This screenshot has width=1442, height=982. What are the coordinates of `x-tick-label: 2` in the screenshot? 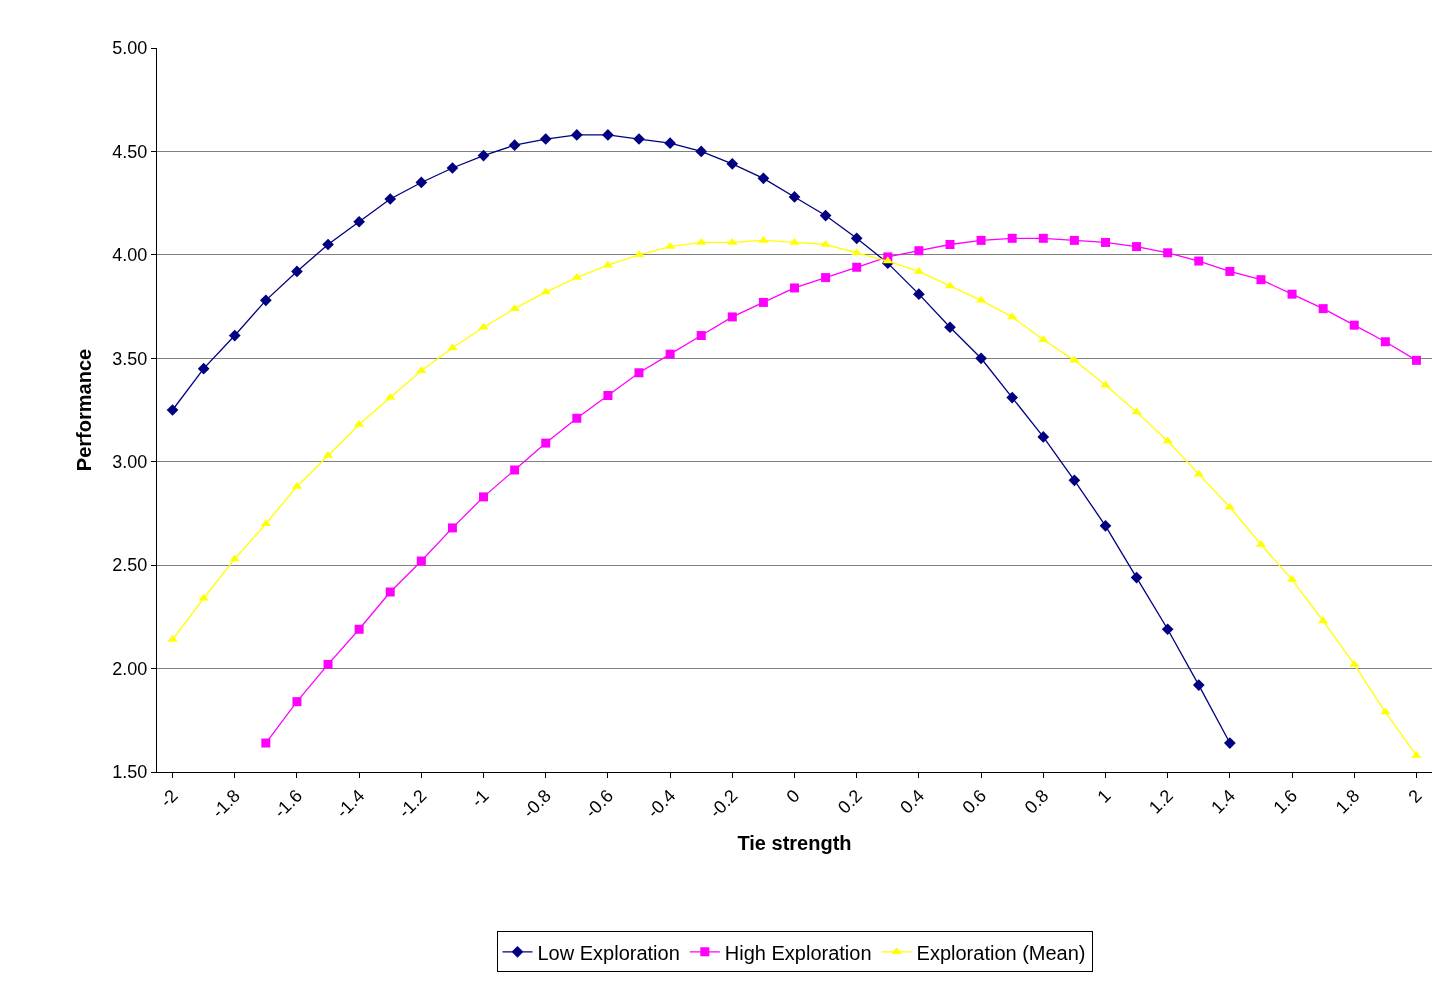 It's located at (1415, 796).